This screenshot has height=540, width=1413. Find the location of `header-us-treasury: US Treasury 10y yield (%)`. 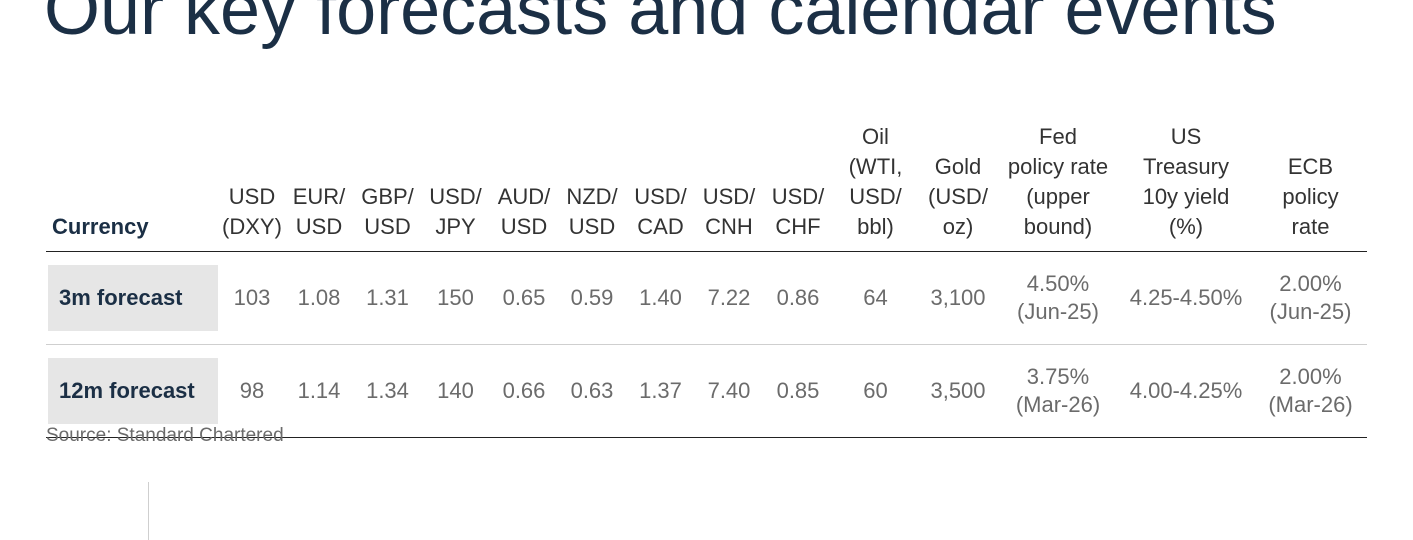

header-us-treasury: US Treasury 10y yield (%) is located at coordinates (1186, 187).